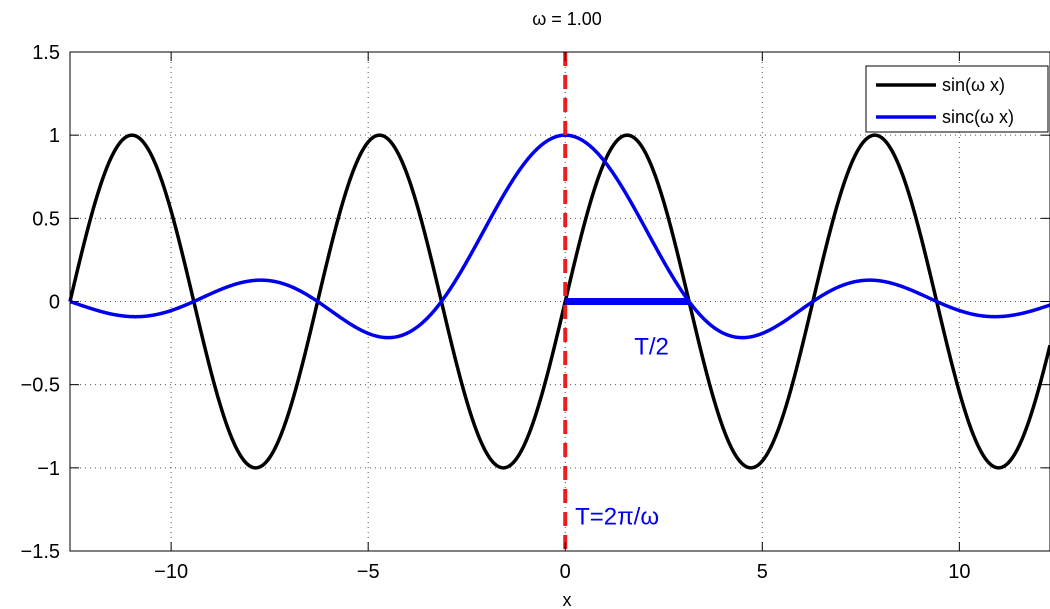 Image resolution: width=1050 pixels, height=609 pixels. What do you see at coordinates (567, 19) in the screenshot?
I see `chart-title: ω = 1.00` at bounding box center [567, 19].